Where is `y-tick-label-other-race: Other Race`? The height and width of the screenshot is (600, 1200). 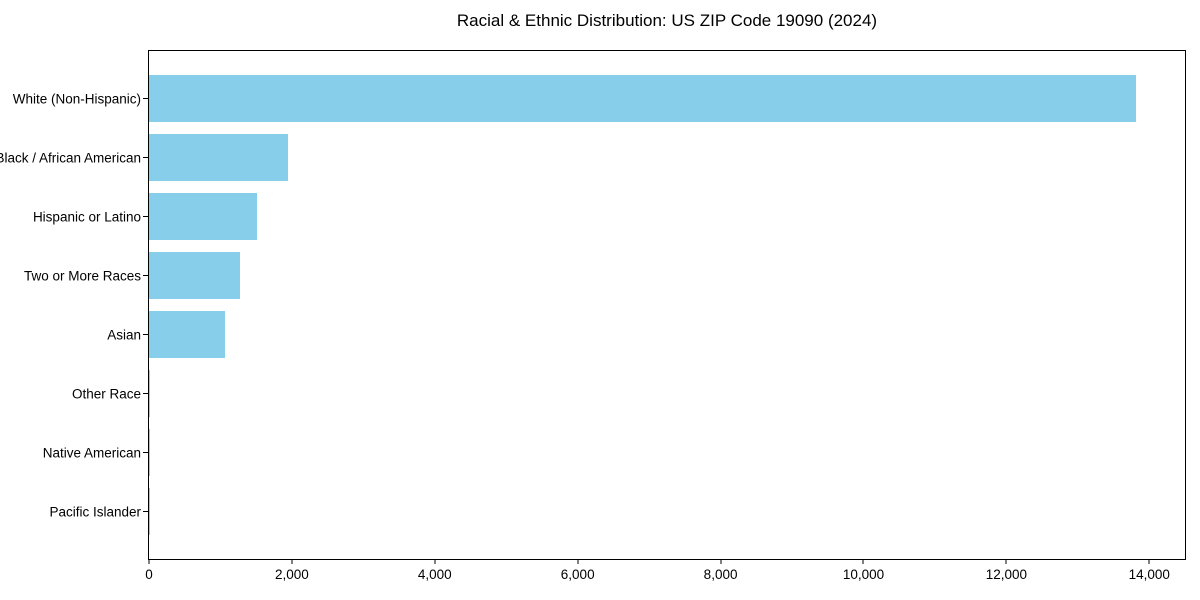
y-tick-label-other-race: Other Race is located at coordinates (106, 393).